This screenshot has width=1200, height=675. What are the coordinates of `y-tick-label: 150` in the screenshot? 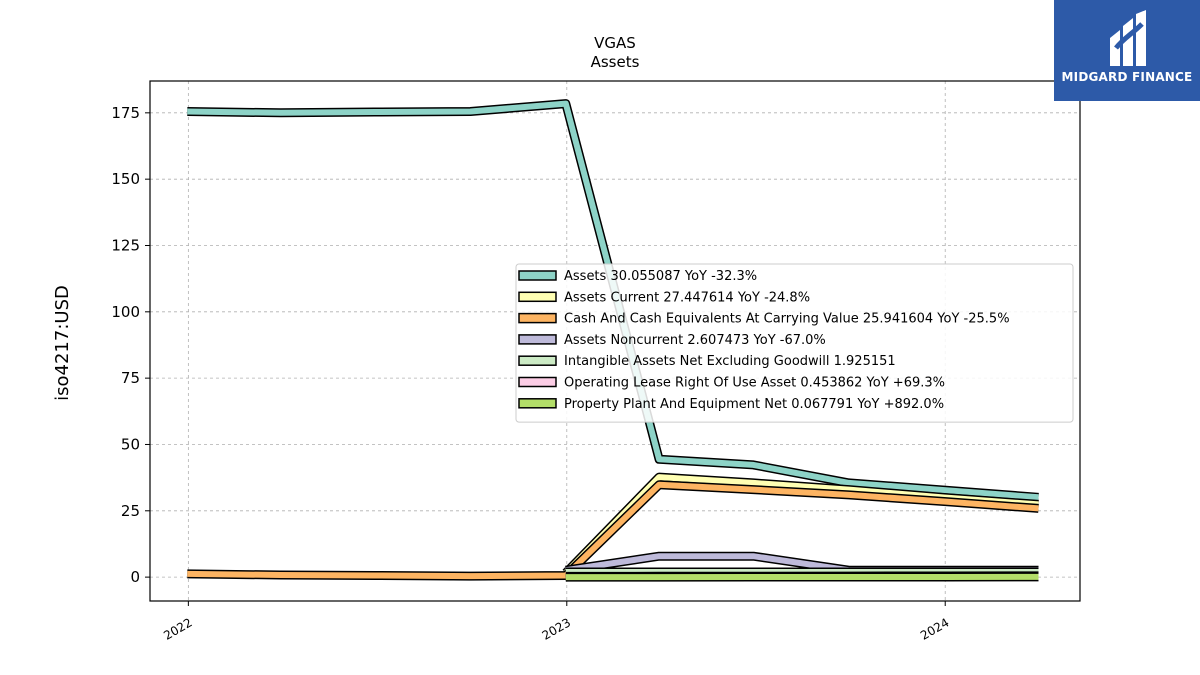 It's located at (125, 179).